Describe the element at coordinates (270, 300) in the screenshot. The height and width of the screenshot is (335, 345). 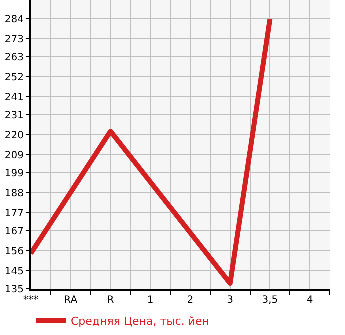
I see `x-tick-label: 3,5` at that location.